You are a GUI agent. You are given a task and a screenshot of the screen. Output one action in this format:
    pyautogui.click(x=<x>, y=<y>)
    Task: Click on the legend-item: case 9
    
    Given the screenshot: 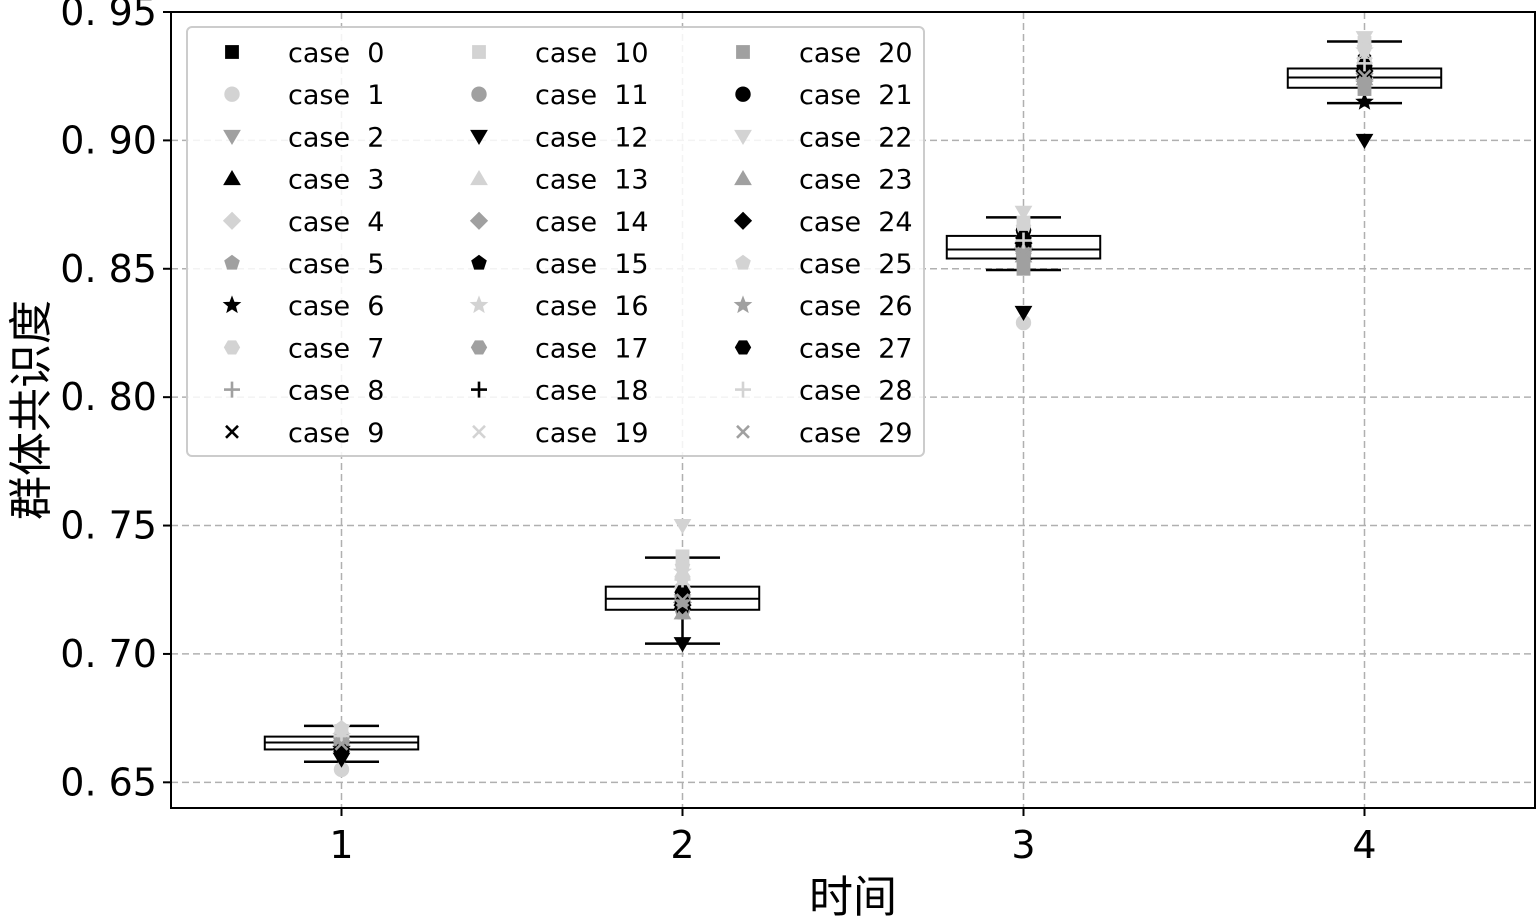 What is the action you would take?
    pyautogui.click(x=304, y=433)
    